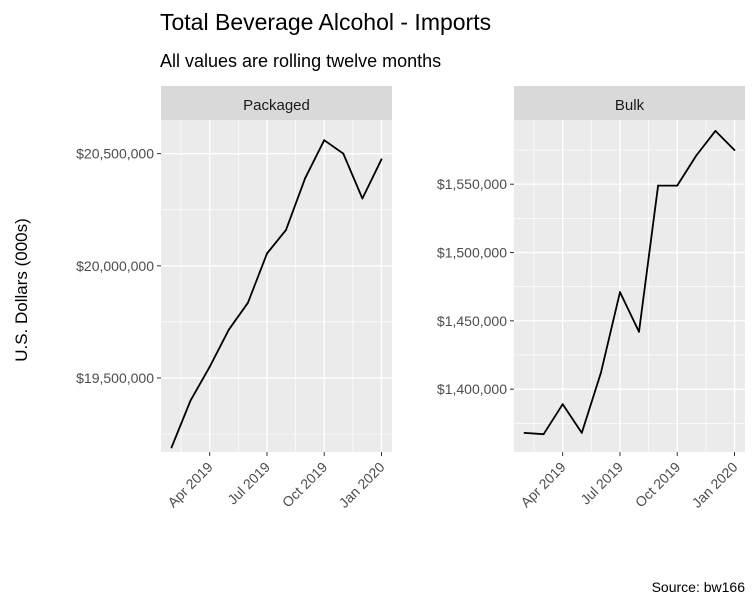  I want to click on caption: Source: bw166, so click(699, 587).